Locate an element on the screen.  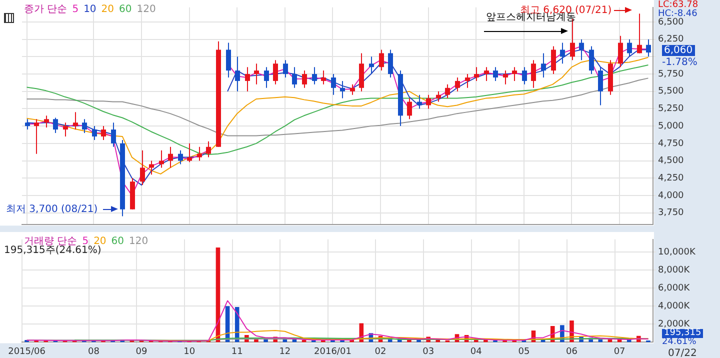
x-tick-label: 2015/06 is located at coordinates (27, 351).